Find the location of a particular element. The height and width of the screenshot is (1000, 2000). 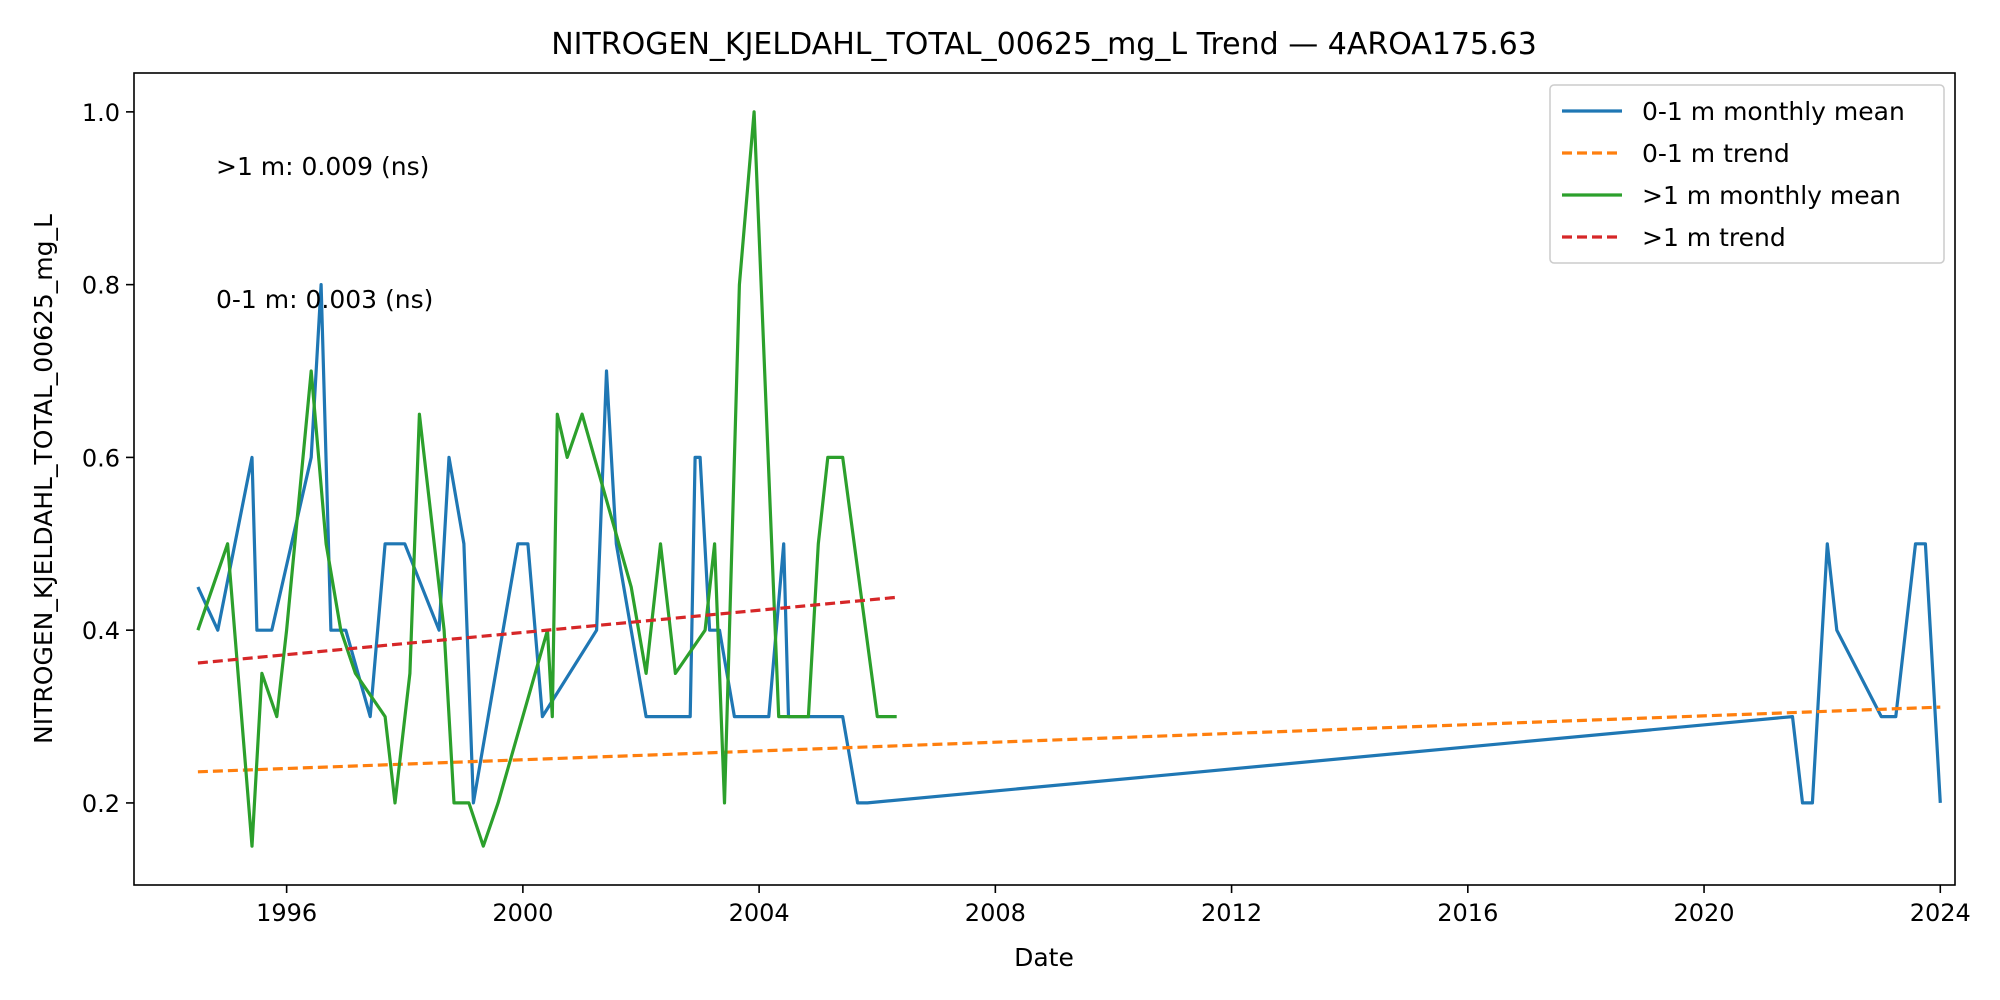

x-tick-label: 2024 is located at coordinates (1940, 913).